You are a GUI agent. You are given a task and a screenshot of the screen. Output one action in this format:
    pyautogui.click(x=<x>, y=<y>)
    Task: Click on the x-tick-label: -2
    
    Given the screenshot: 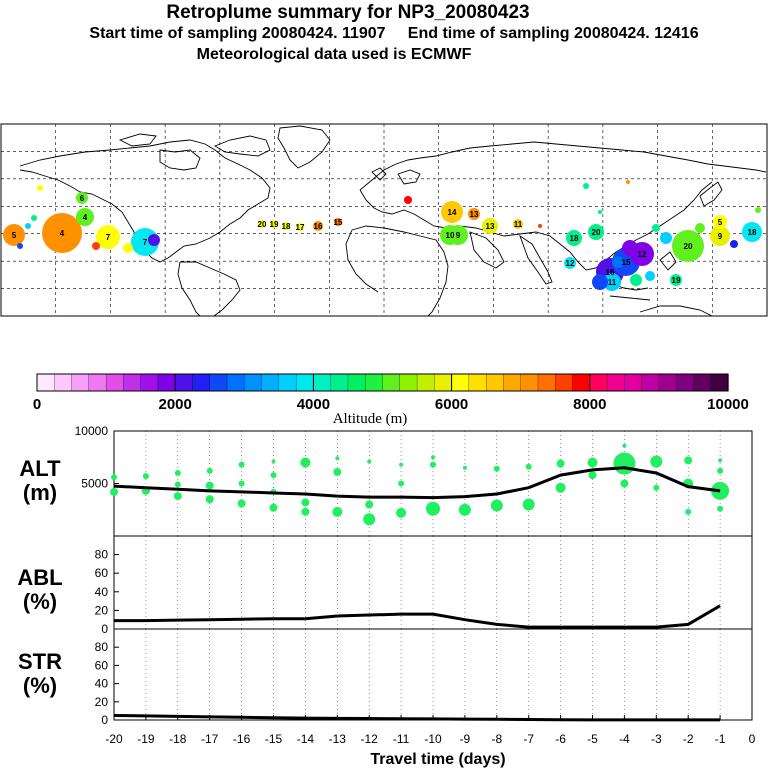 What is the action you would take?
    pyautogui.click(x=688, y=739)
    